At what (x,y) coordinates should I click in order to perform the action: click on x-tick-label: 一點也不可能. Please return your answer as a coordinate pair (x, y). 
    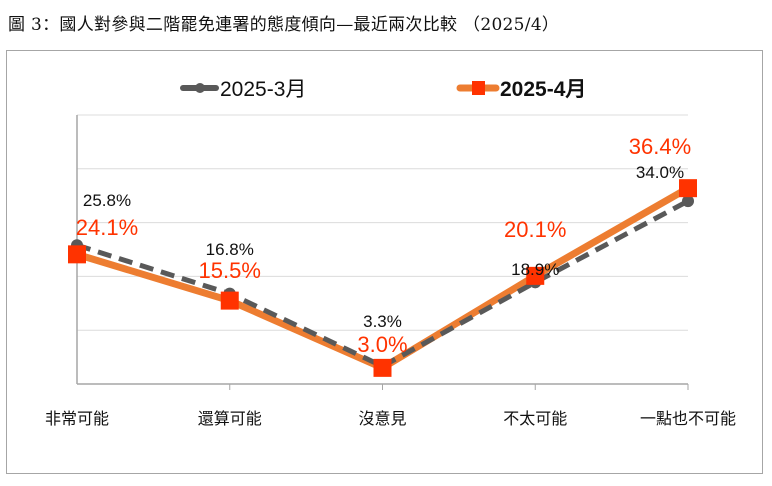
    Looking at the image, I should click on (688, 418).